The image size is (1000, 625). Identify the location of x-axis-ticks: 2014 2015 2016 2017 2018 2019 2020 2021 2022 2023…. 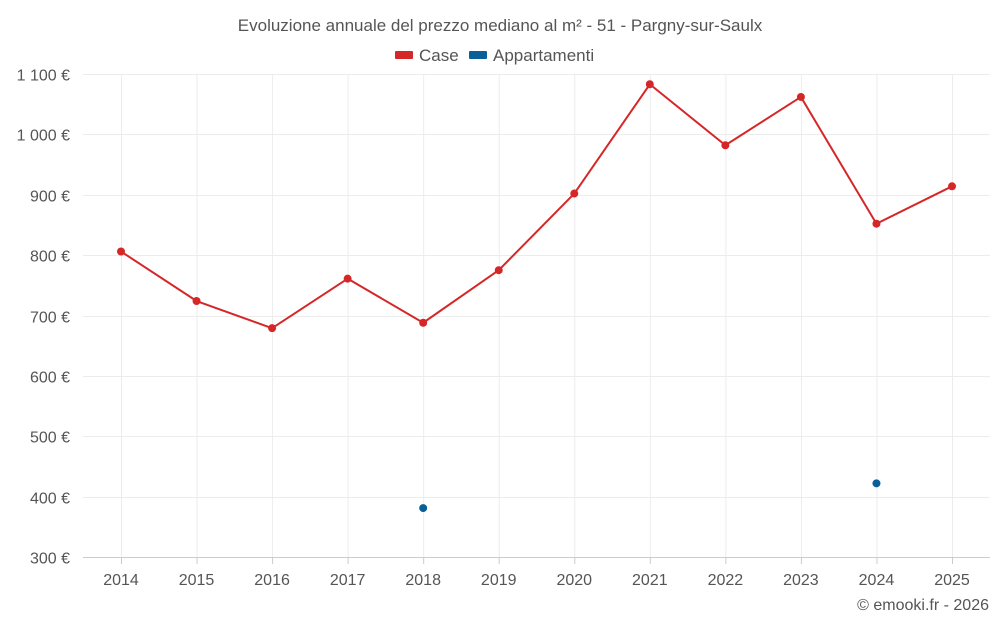
(536, 573).